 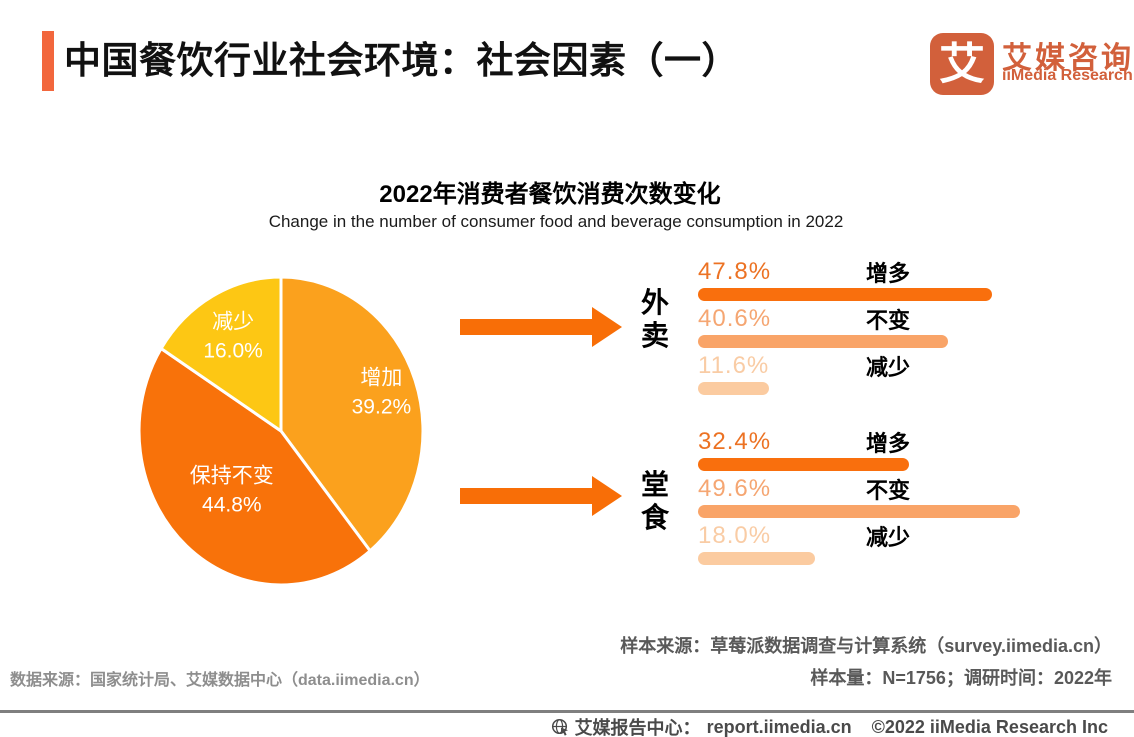 I want to click on bar-group-takeout: 47.8% 增多 40.6% 不变 11.6% 减少, so click(x=915, y=326).